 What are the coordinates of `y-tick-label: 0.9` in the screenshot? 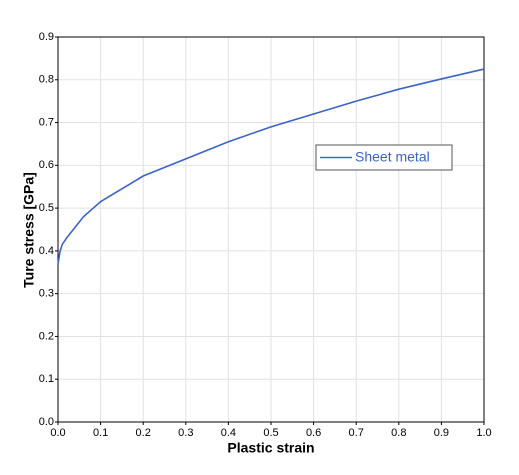 It's located at (46, 37).